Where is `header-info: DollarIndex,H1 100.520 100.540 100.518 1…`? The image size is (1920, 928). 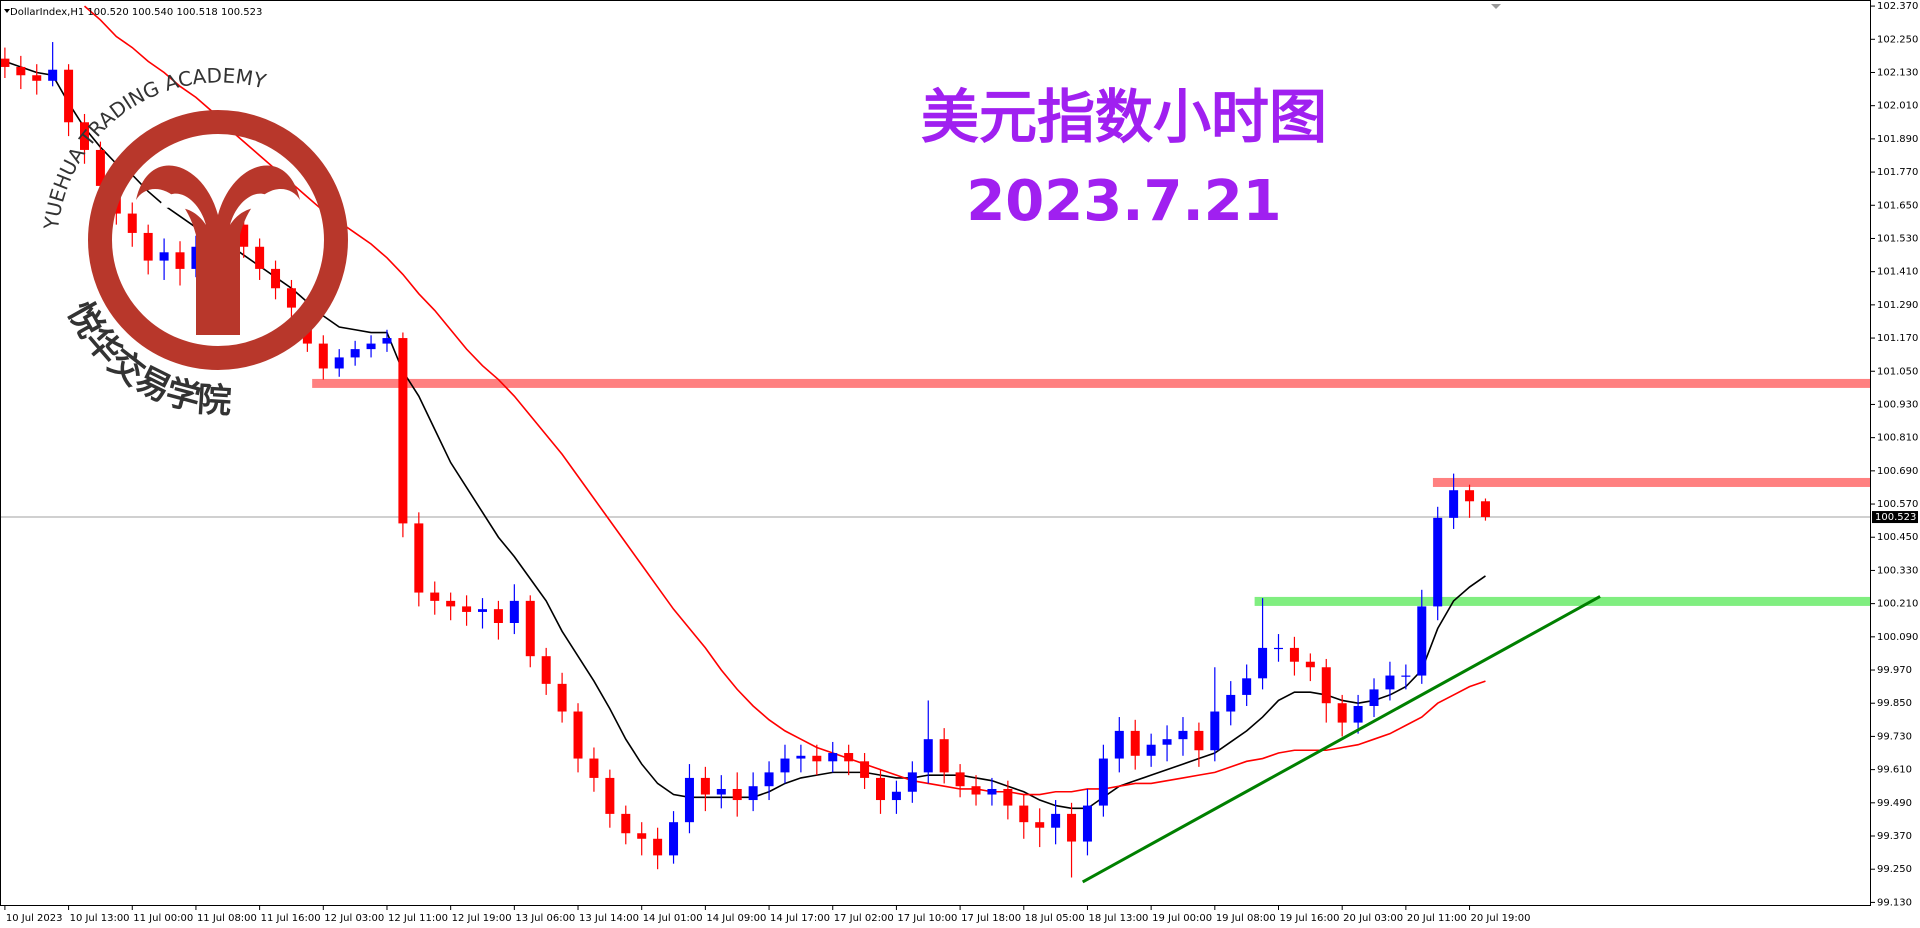
header-info: DollarIndex,H1 100.520 100.540 100.518 1… is located at coordinates (136, 12).